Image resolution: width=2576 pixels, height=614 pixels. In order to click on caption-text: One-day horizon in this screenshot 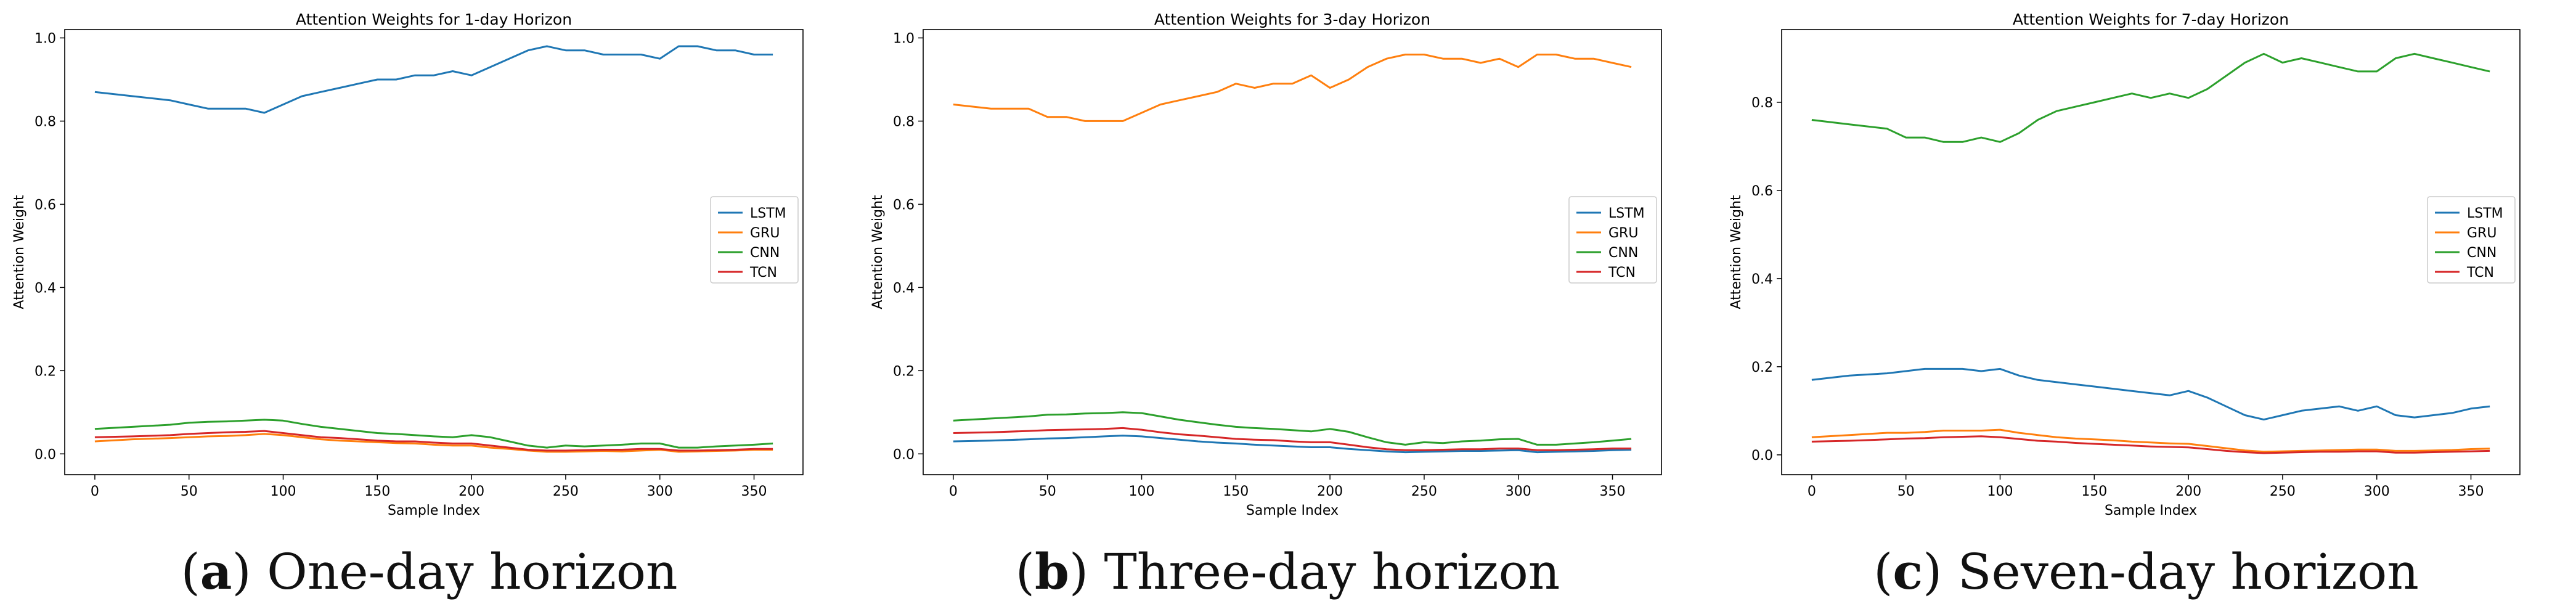, I will do `click(472, 571)`.